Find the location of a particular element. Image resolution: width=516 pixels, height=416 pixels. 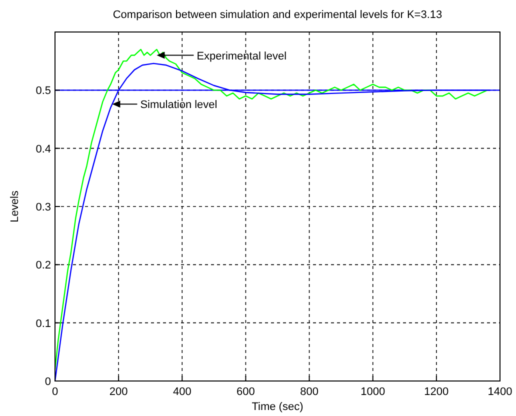

x-tick-label: 1200 is located at coordinates (436, 392).